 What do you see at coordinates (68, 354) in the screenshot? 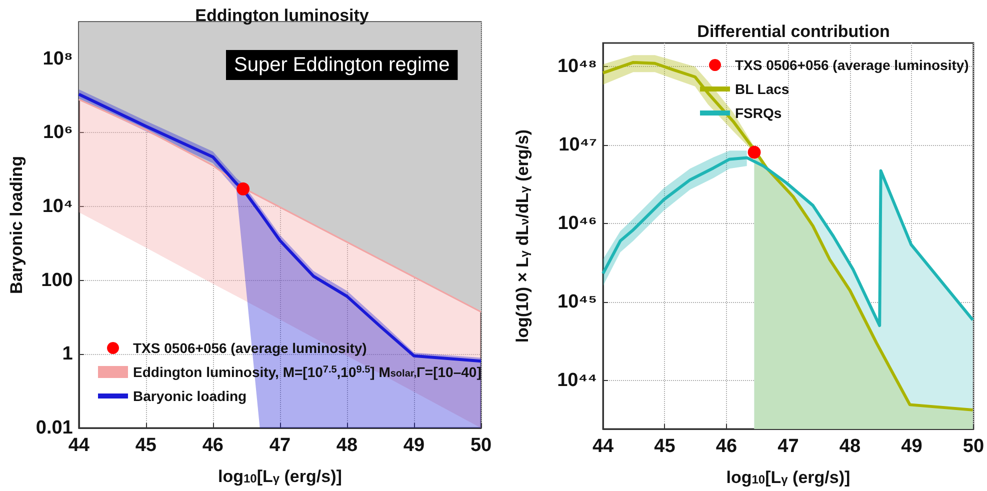
I see `y-tick-label: 1` at bounding box center [68, 354].